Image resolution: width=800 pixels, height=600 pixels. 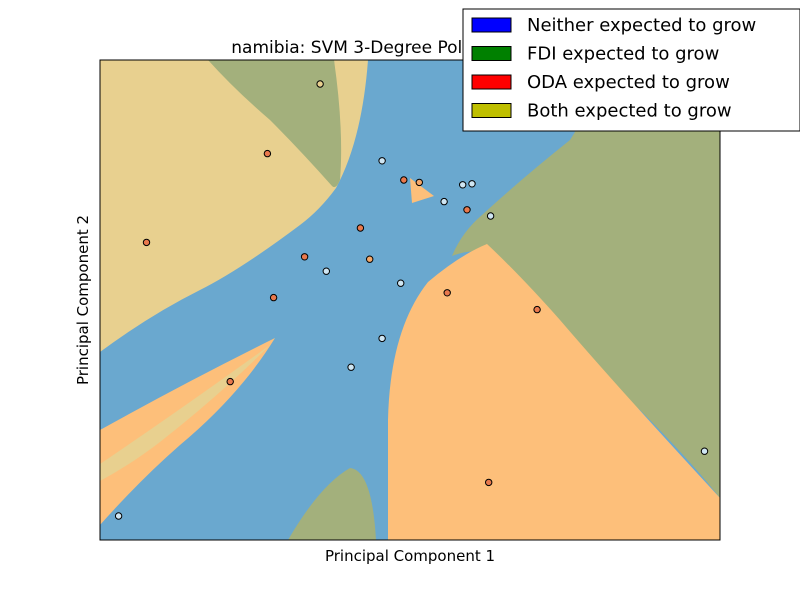 I want to click on region-both-wedge-left, so click(x=185, y=413).